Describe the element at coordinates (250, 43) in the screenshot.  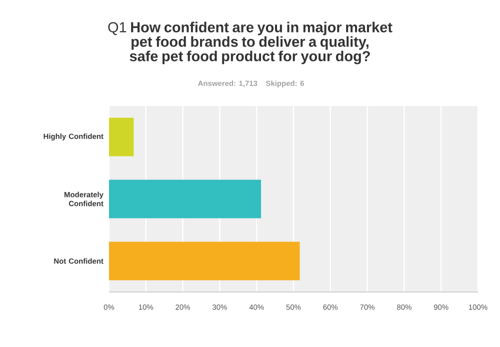
I see `chart-title: Q1 How confident are you in major market pet food brands to deliver a quality, safe pet food product for your dog?` at that location.